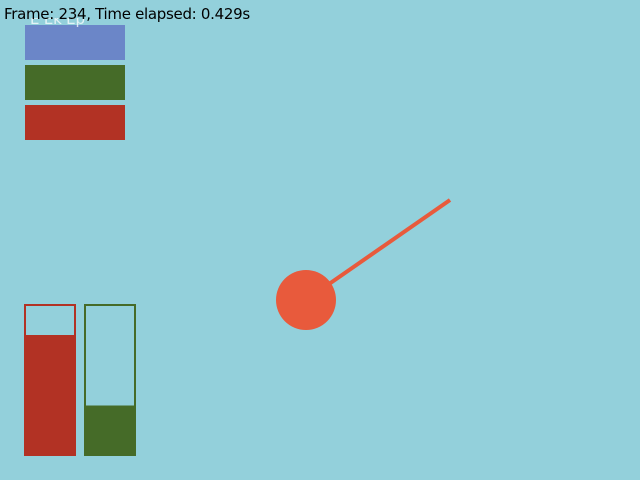 This screenshot has width=640, height=480. What do you see at coordinates (75, 42) in the screenshot?
I see `legend-swatch-total-energy` at bounding box center [75, 42].